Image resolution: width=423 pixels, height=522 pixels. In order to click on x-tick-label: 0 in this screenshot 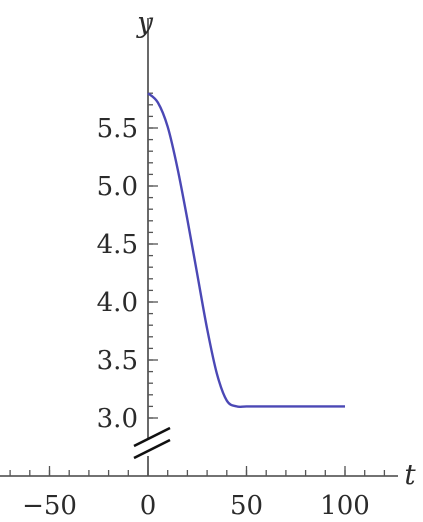, I will do `click(148, 506)`.